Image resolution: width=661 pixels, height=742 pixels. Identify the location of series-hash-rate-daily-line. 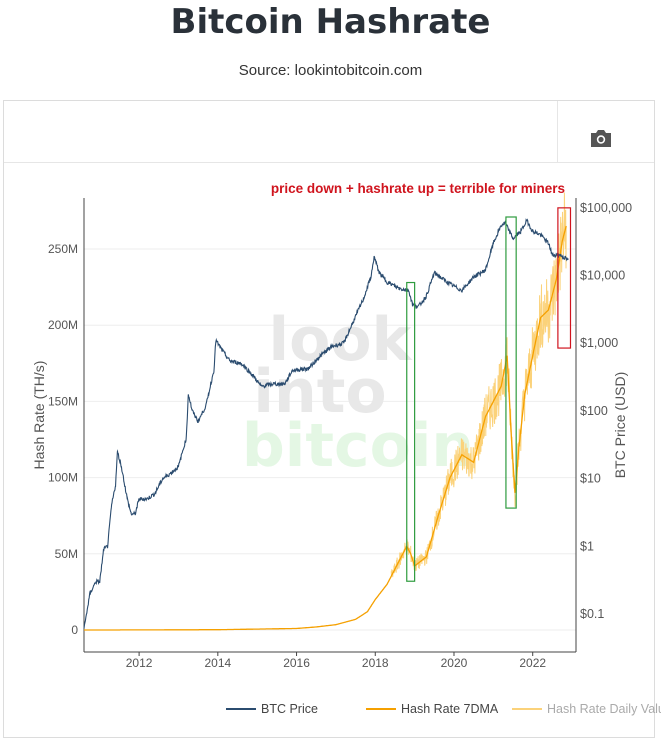
(478, 385).